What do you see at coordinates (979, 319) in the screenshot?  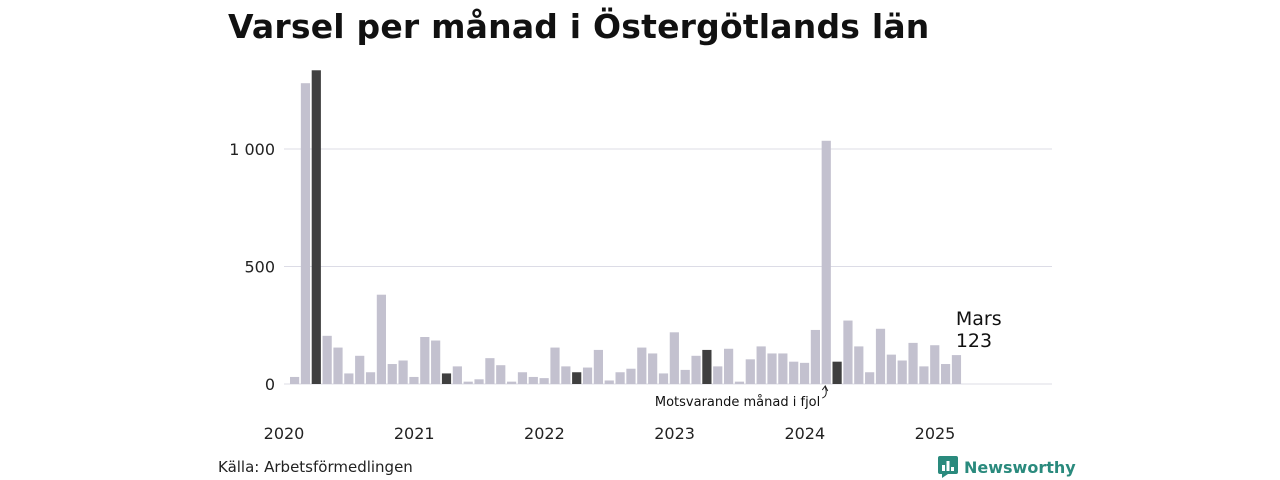 I see `callout-month: Mars` at bounding box center [979, 319].